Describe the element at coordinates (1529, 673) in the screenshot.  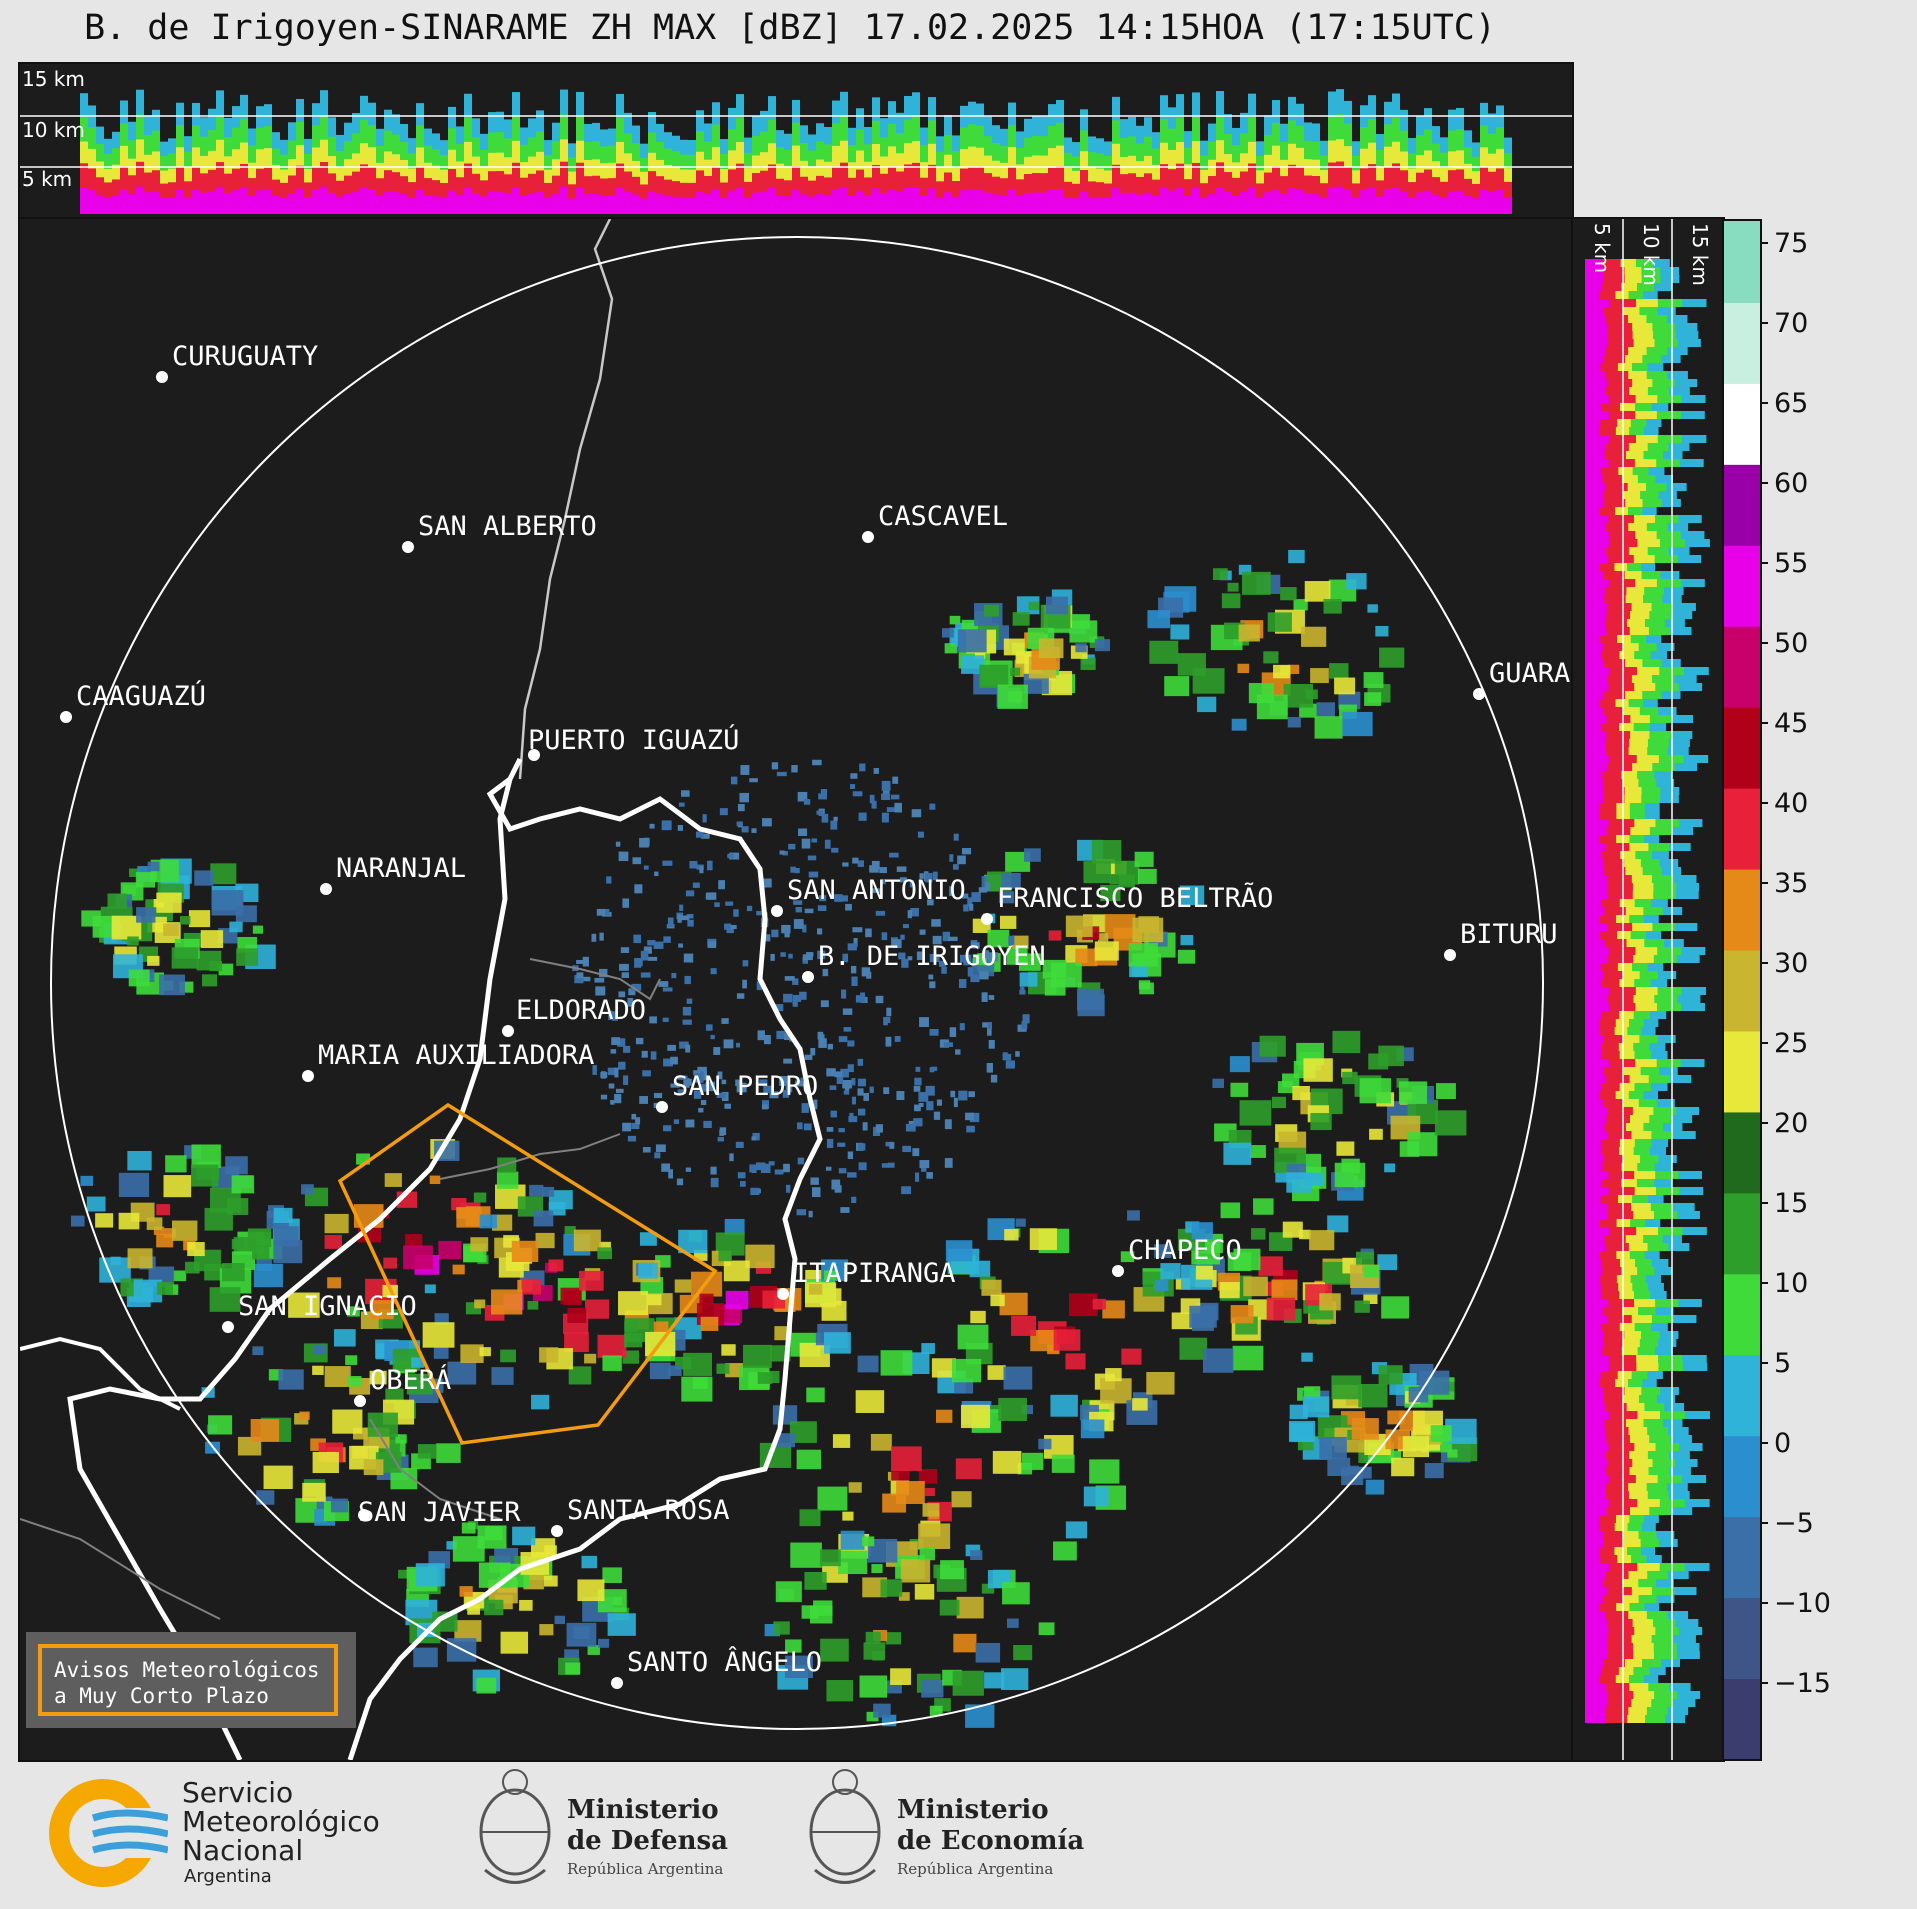
I see `city-label: GUARA` at that location.